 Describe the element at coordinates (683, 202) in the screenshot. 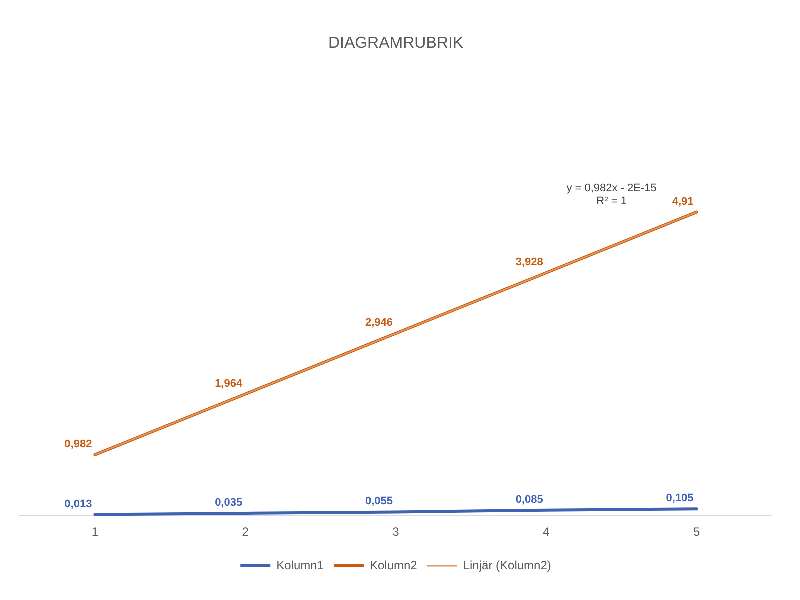

I see `data-label: 4,91` at that location.